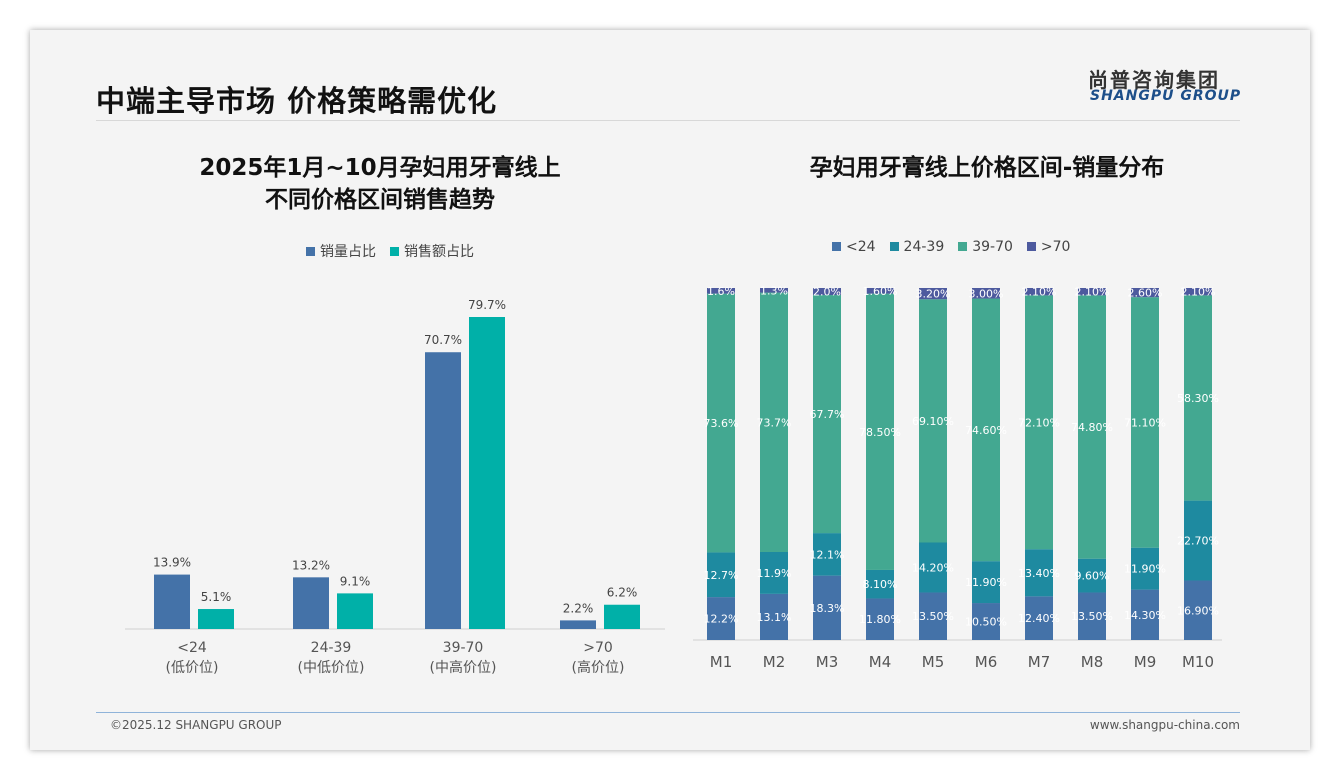 This screenshot has height=780, width=1340. Describe the element at coordinates (827, 662) in the screenshot. I see `x-tick-label-month: M3` at that location.